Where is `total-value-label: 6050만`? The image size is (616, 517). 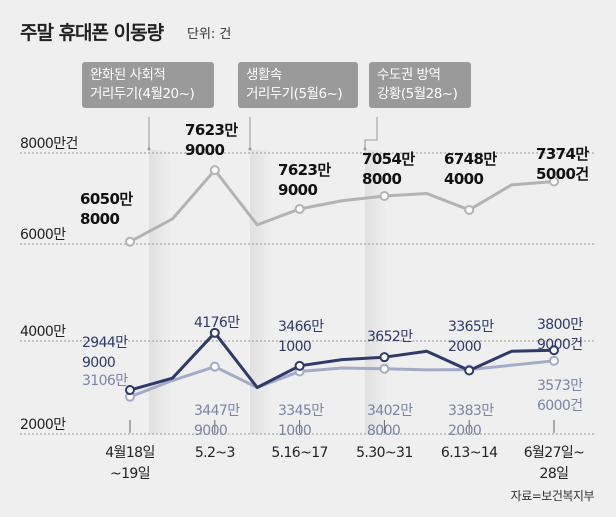
total-value-label: 6050만 is located at coordinates (106, 199).